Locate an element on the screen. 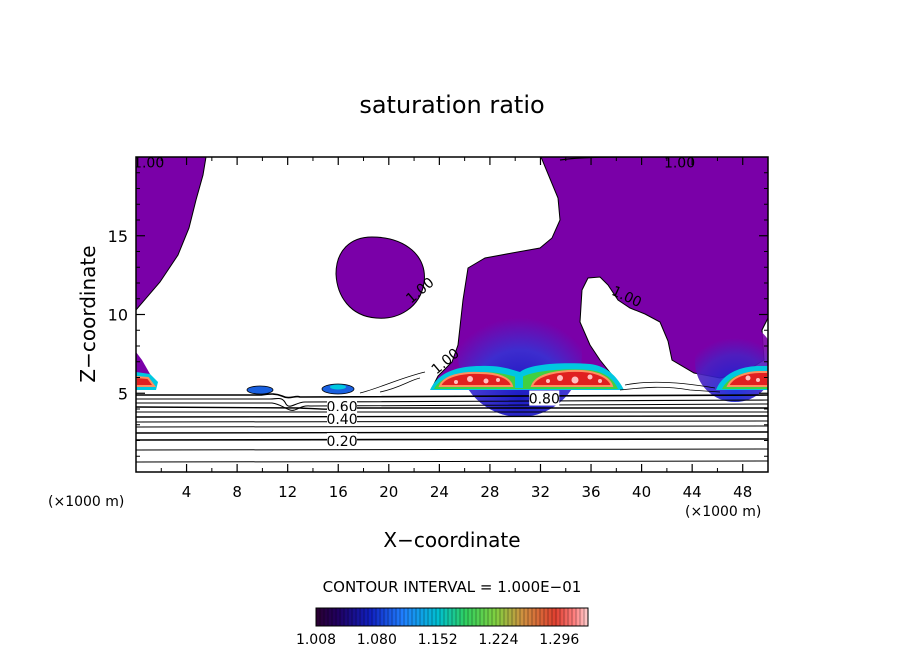  y-tick-label: 5 is located at coordinates (123, 393).